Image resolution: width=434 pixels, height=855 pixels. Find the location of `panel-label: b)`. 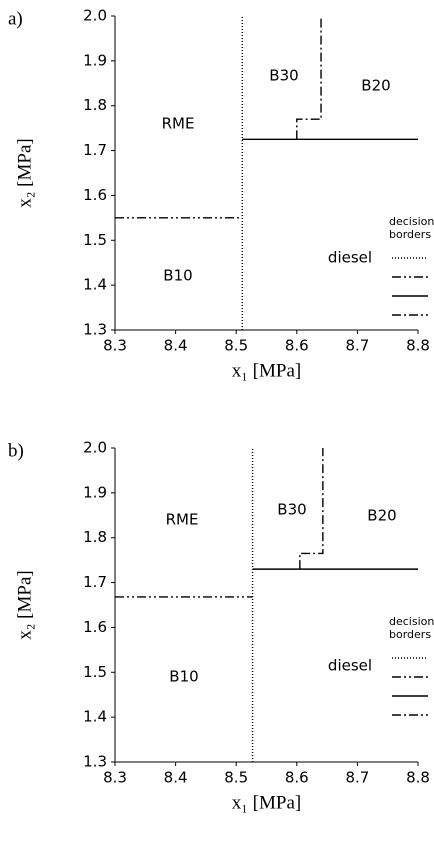

panel-label: b) is located at coordinates (16, 450).